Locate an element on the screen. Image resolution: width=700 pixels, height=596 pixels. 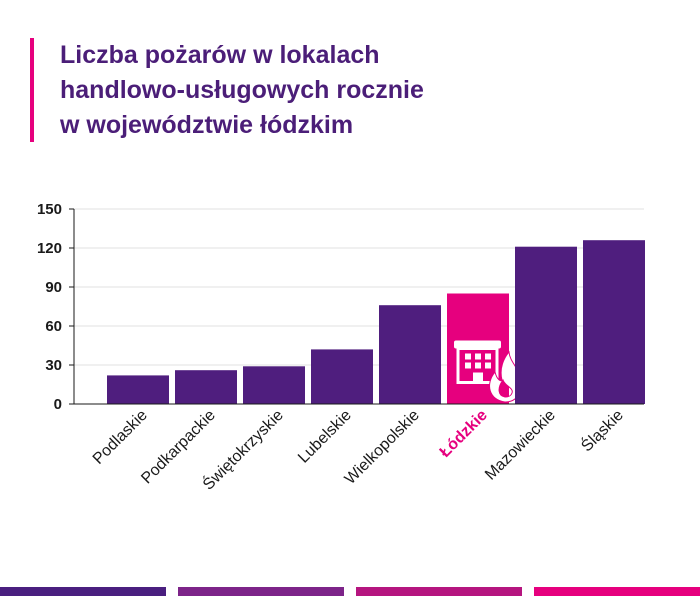
x-tick-label: Podlaskie is located at coordinates (120, 437).